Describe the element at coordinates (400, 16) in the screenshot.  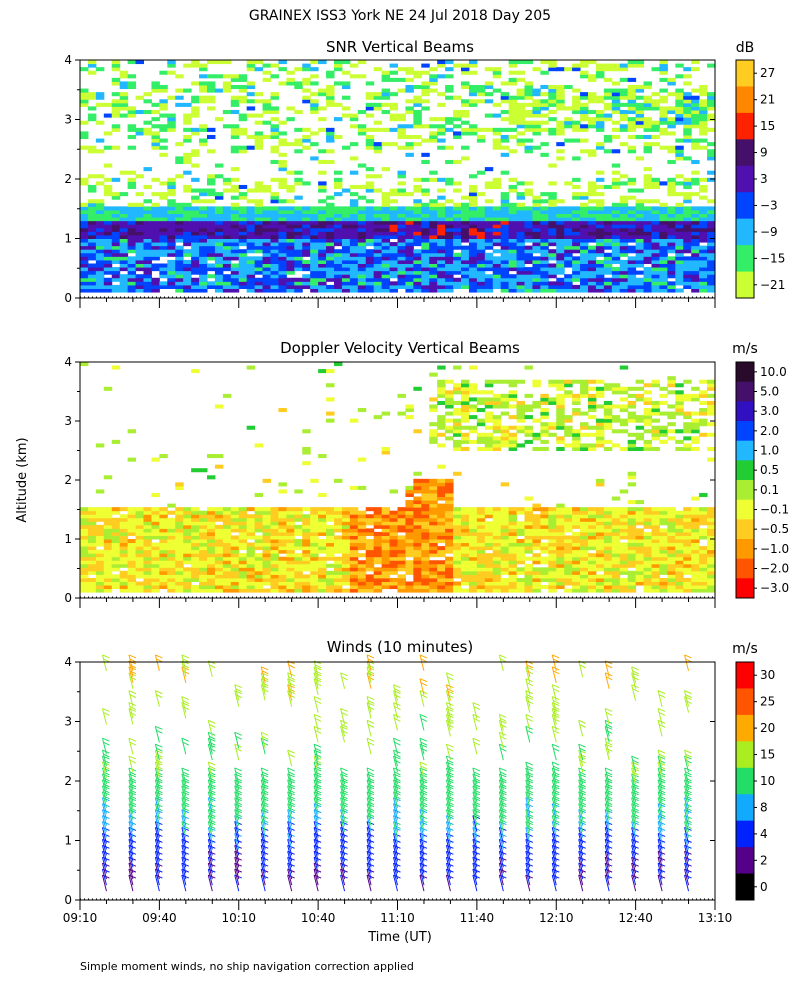
I see `figure-title: GRAINEX ISS3 York NE 24 Jul 2018 Day 205` at that location.